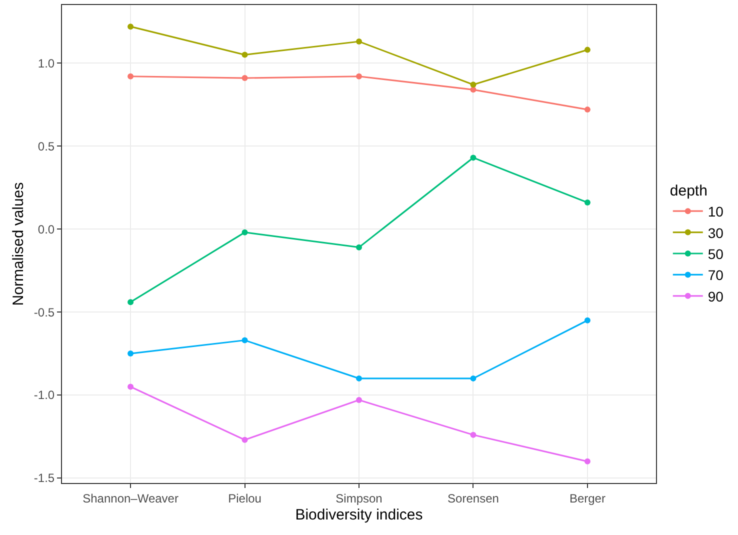 The image size is (738, 535). What do you see at coordinates (46, 146) in the screenshot?
I see `y-tick-label: 0.5` at bounding box center [46, 146].